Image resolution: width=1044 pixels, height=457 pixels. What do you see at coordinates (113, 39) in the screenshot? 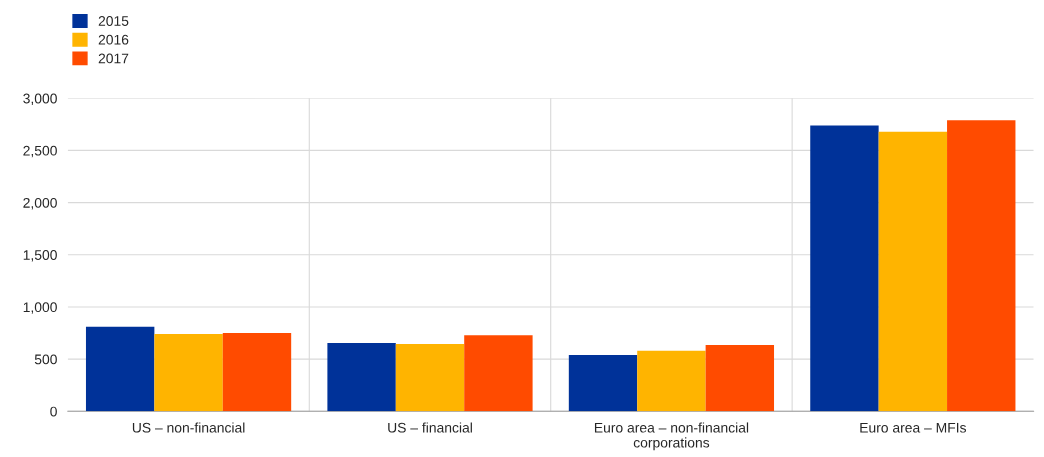
I see `legend-label: 2016` at bounding box center [113, 39].